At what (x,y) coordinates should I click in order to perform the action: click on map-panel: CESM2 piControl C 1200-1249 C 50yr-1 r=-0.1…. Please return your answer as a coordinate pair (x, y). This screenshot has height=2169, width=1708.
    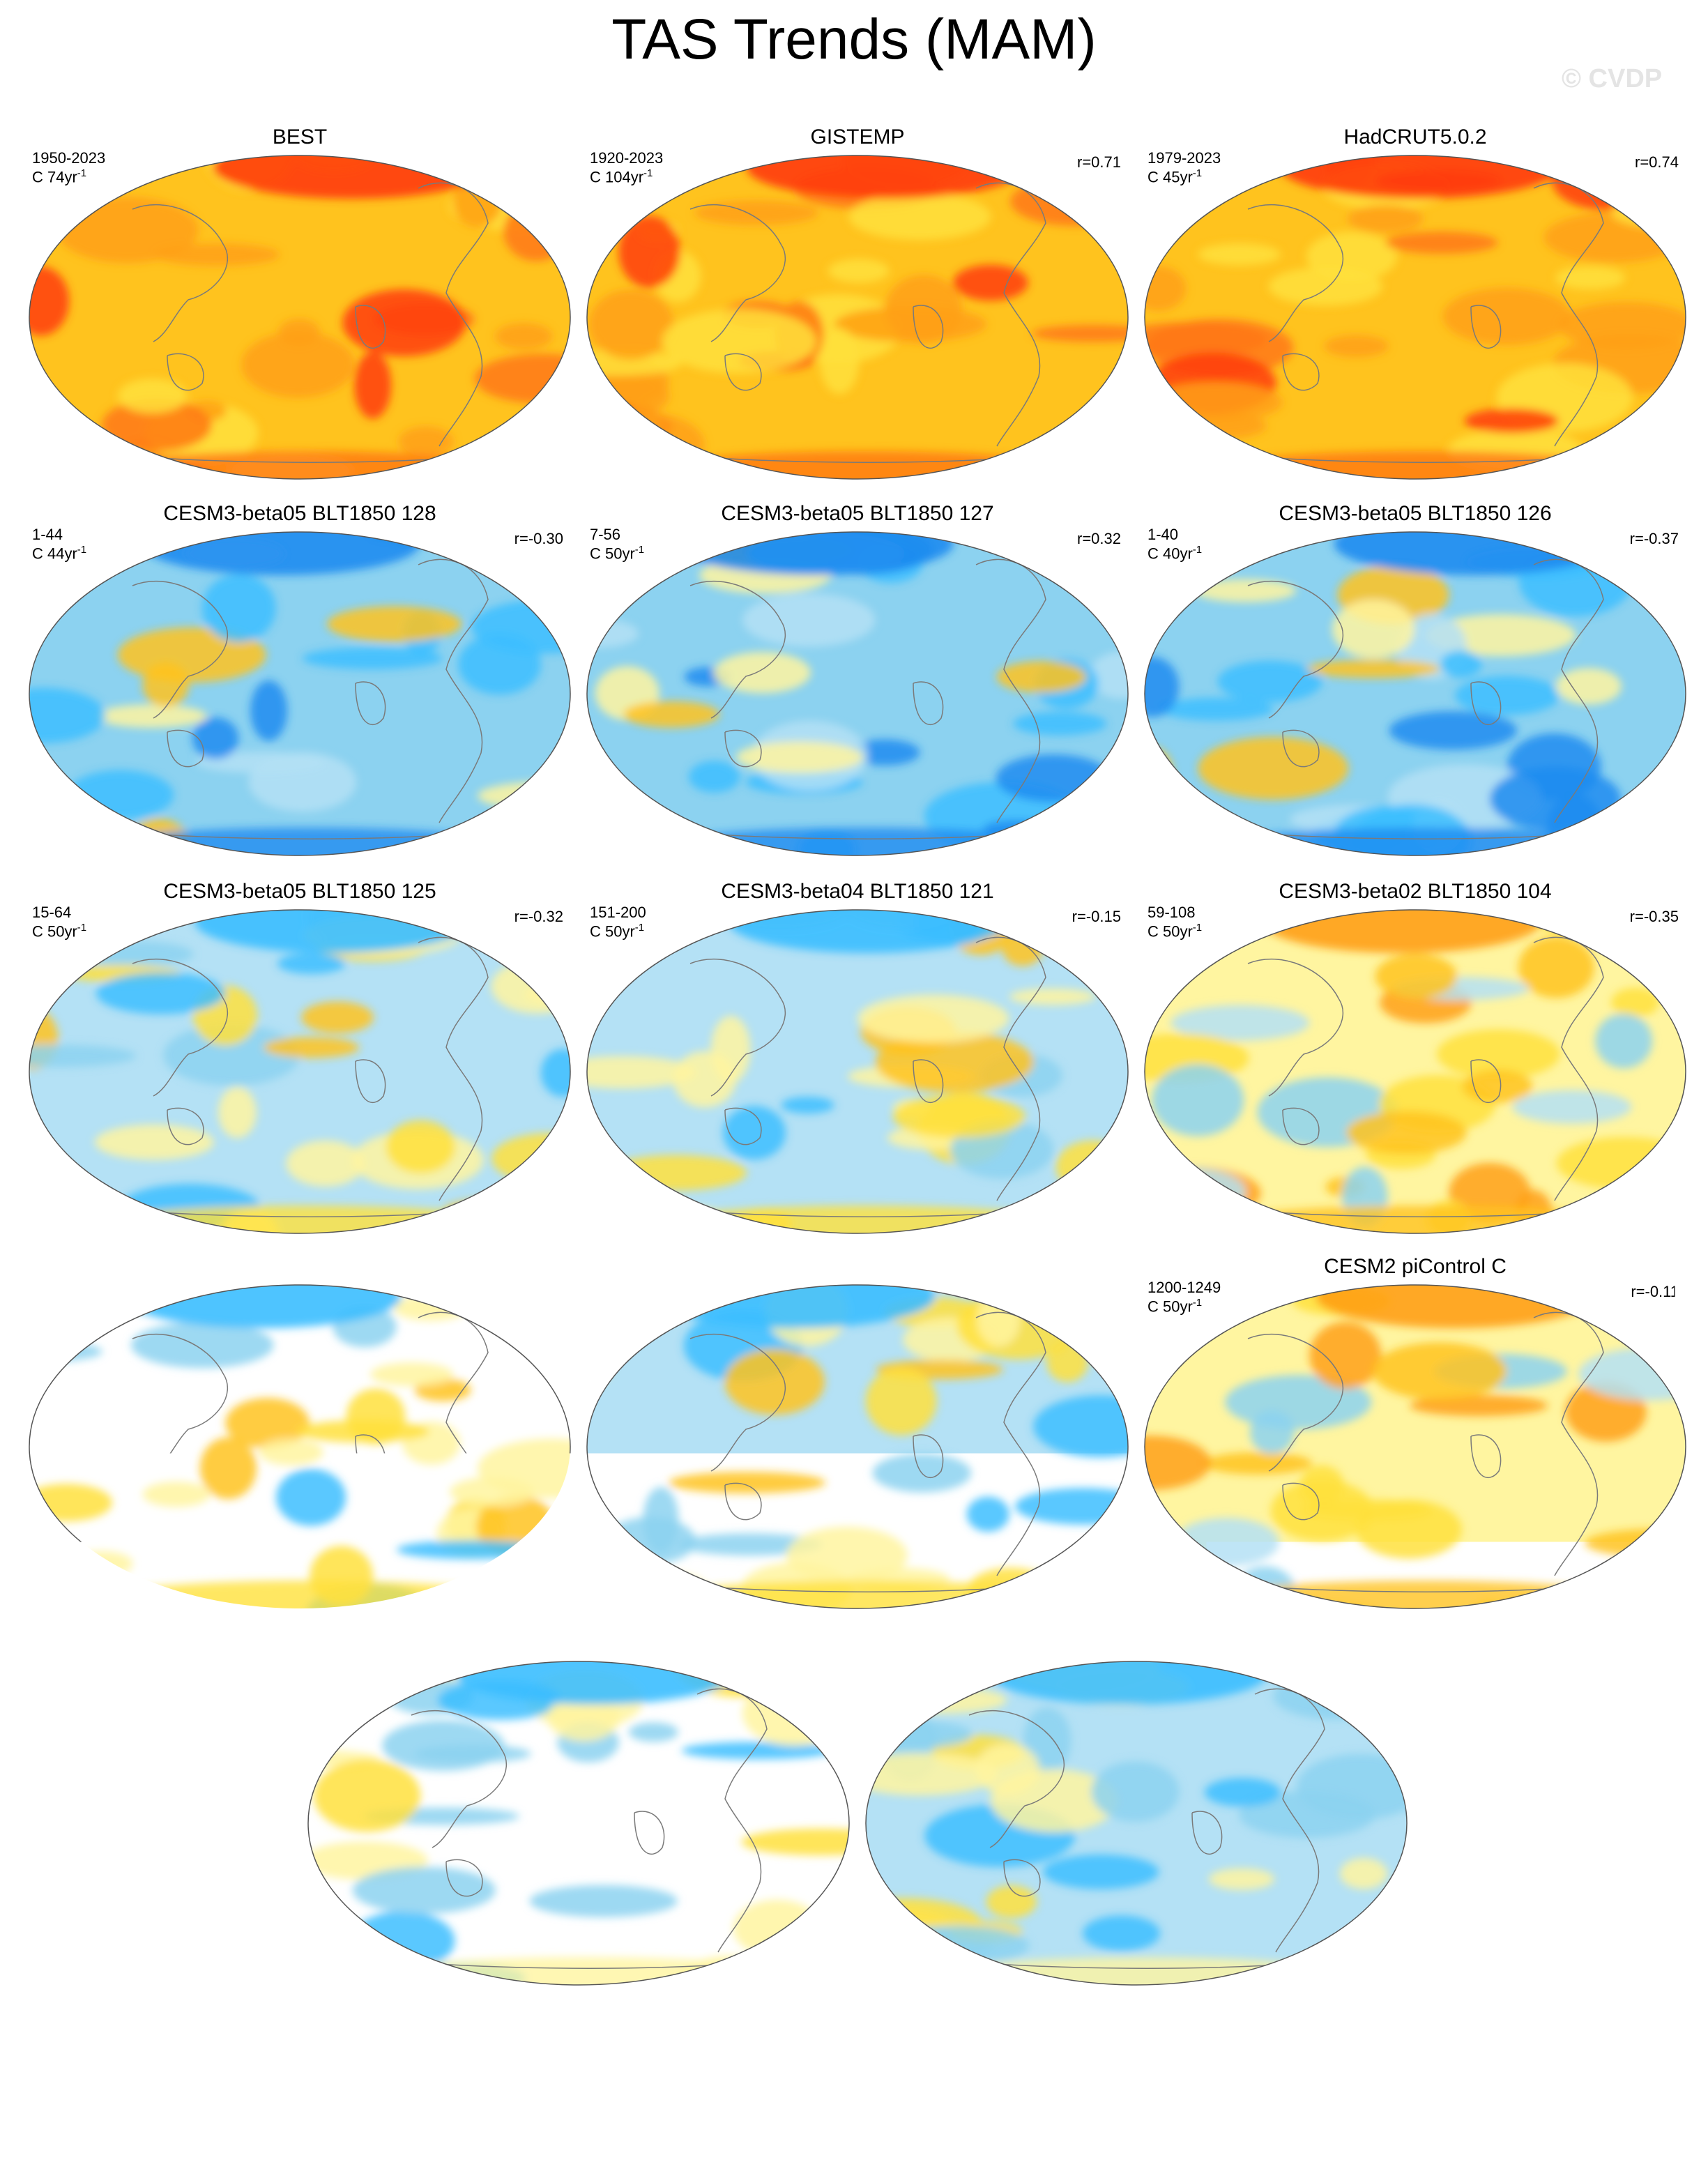
    Looking at the image, I should click on (1415, 1437).